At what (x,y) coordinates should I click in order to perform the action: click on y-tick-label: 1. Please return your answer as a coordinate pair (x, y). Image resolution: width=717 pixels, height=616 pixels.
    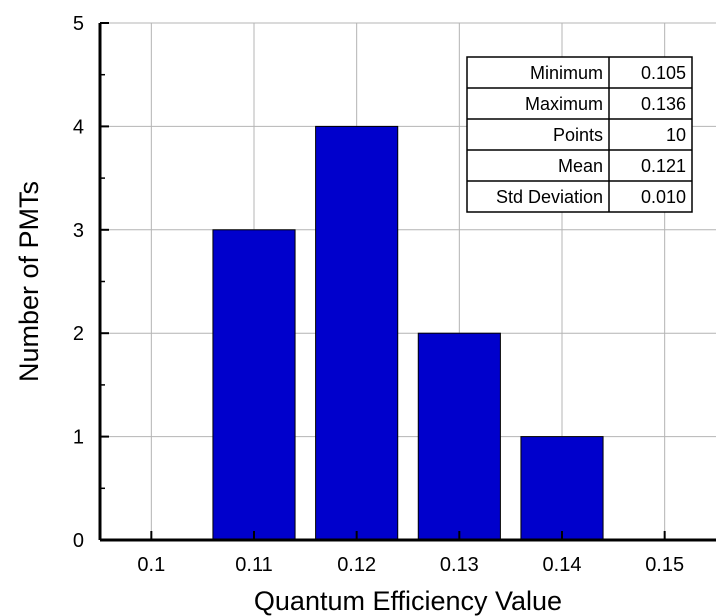
    Looking at the image, I should click on (78, 438).